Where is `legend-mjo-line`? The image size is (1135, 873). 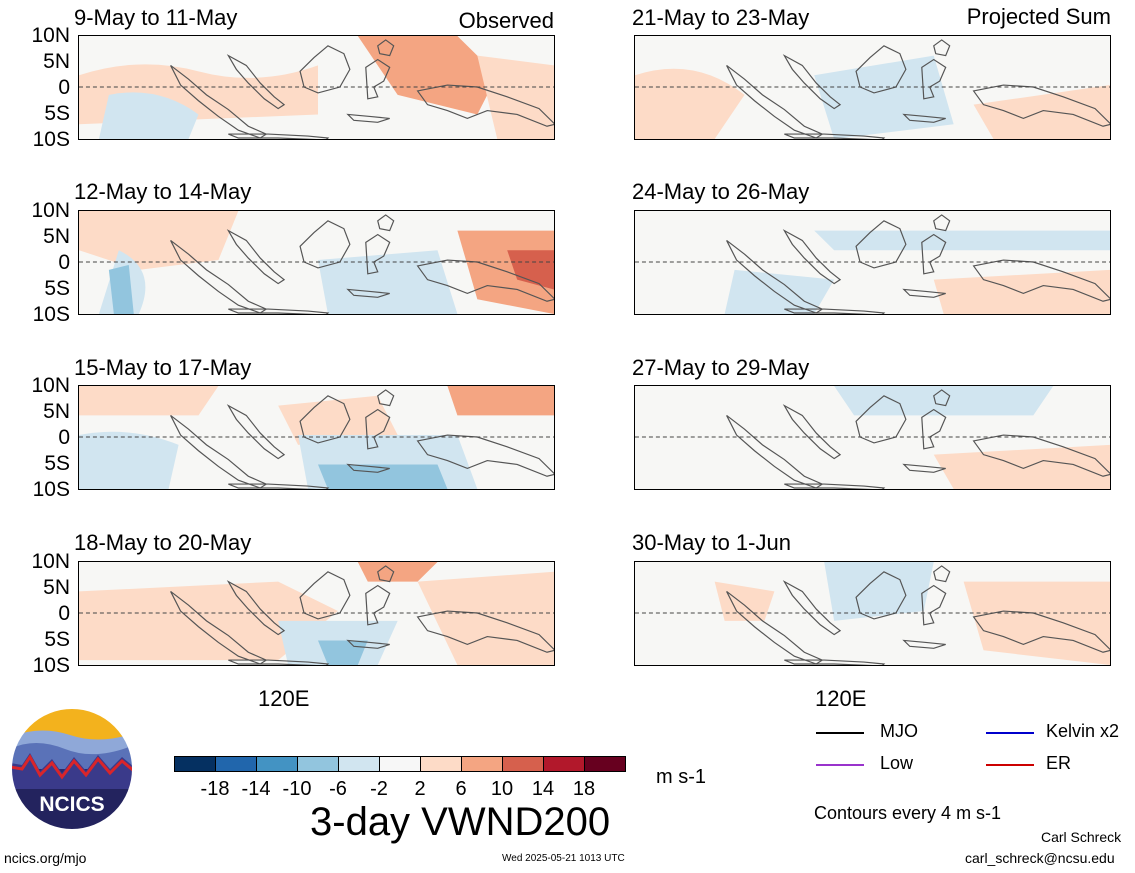 legend-mjo-line is located at coordinates (840, 733).